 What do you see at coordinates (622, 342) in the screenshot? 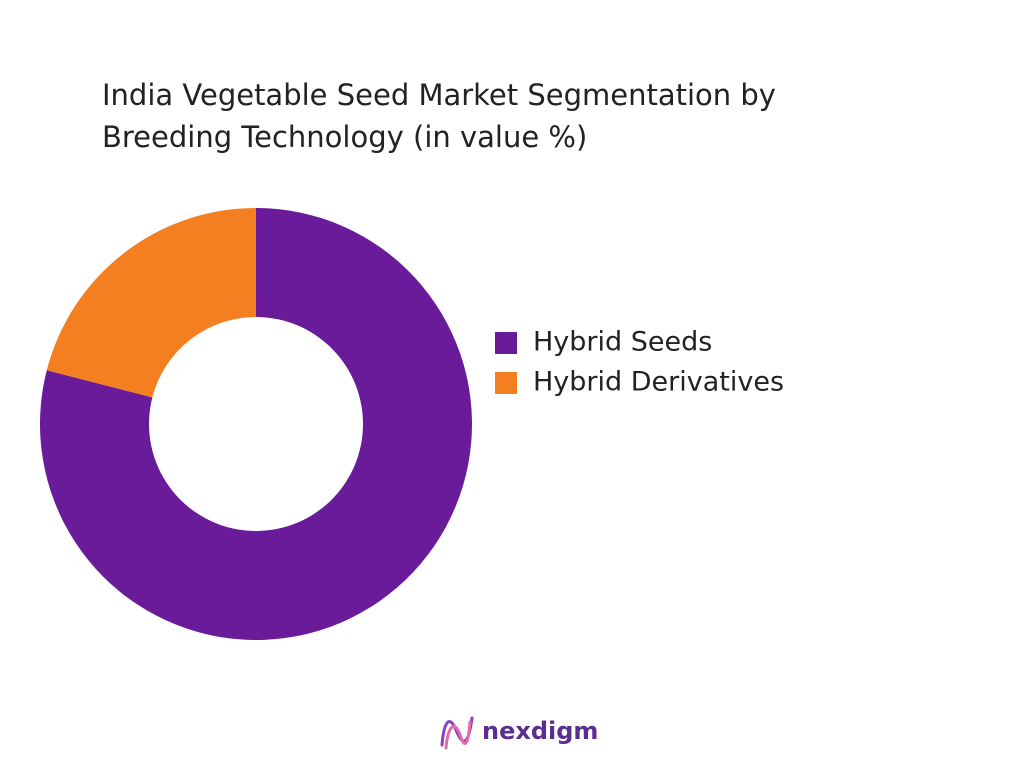
I see `legend-label: Hybrid Seeds` at bounding box center [622, 342].